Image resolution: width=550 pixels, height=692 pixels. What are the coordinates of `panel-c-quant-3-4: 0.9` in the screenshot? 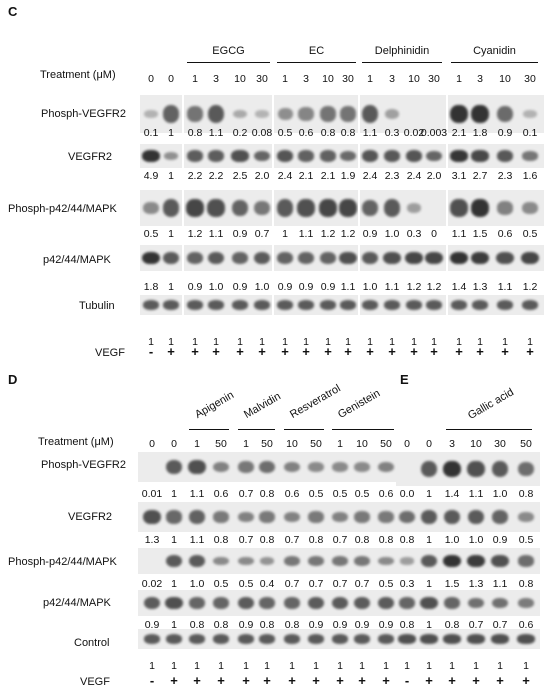 It's located at (240, 287).